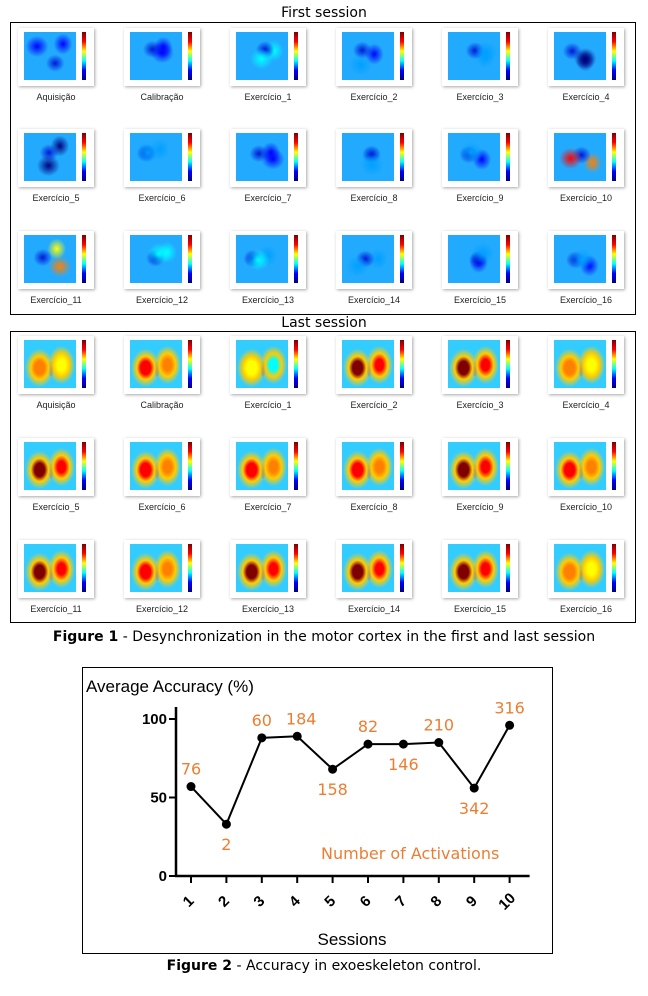 Image resolution: width=648 pixels, height=996 pixels. What do you see at coordinates (56, 198) in the screenshot?
I see `first-heatmap-label: Exercício_5` at bounding box center [56, 198].